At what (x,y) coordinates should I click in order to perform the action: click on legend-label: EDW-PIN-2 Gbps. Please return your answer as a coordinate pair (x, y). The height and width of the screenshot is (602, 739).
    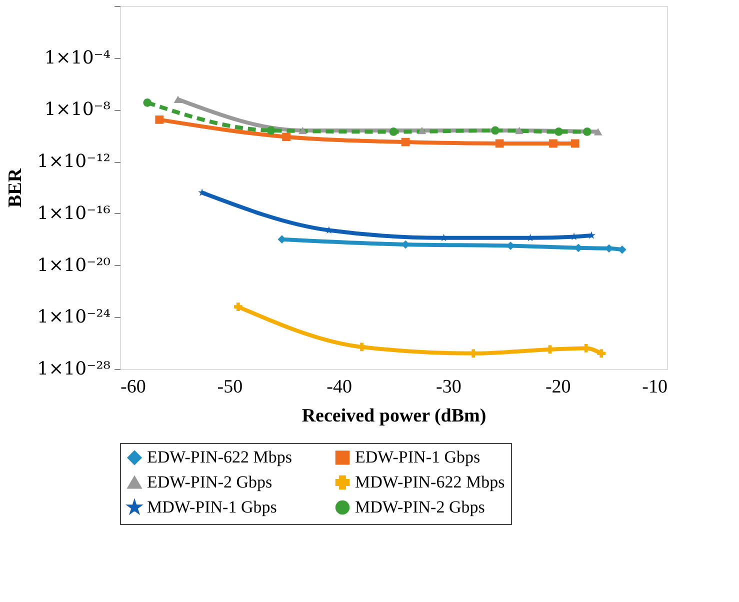
    Looking at the image, I should click on (209, 482).